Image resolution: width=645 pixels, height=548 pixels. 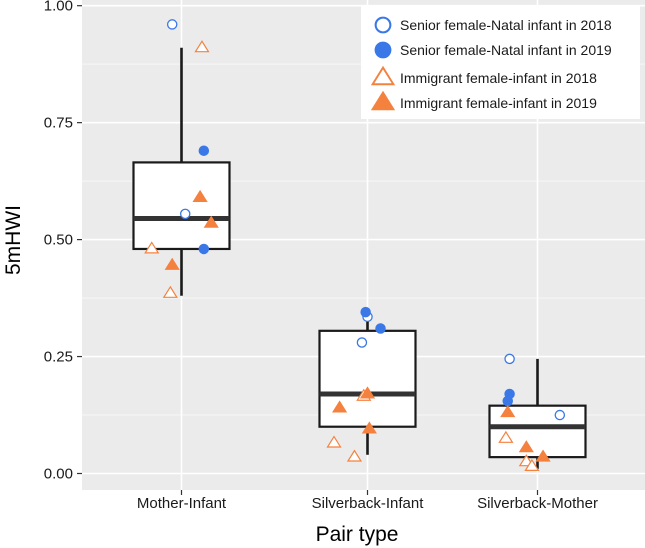 What do you see at coordinates (58, 123) in the screenshot?
I see `y-tick-label: 0.75` at bounding box center [58, 123].